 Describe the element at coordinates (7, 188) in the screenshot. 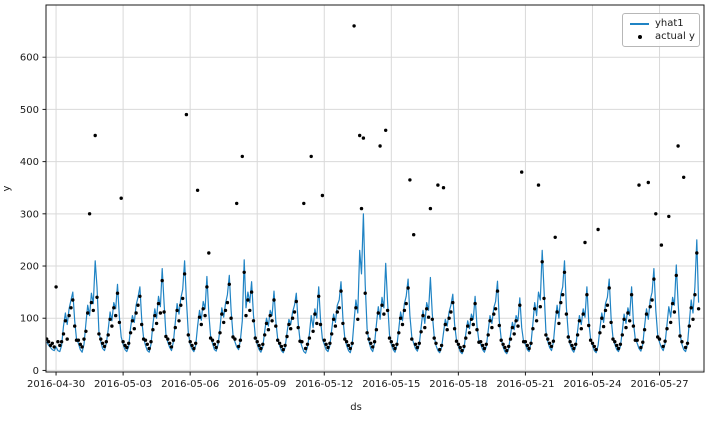

I see `y-axis-label: y` at that location.